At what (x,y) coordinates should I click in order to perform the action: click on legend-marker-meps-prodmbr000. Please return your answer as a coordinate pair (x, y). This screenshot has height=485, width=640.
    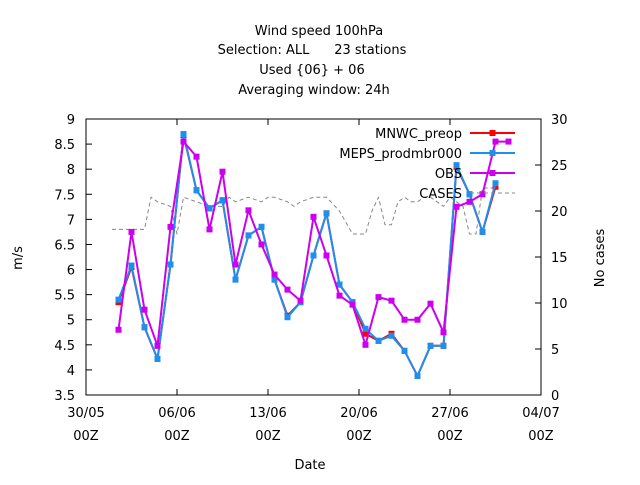
    Looking at the image, I should click on (492, 153).